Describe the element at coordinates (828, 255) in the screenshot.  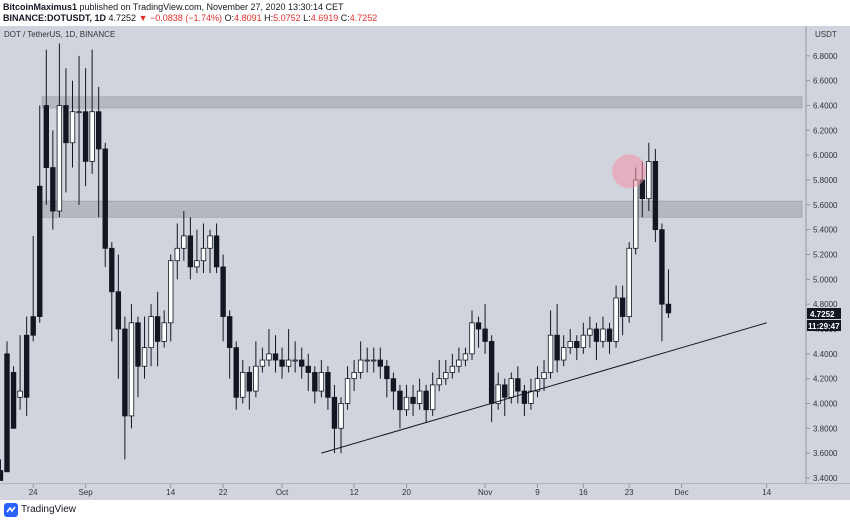
I see `price-axis` at that location.